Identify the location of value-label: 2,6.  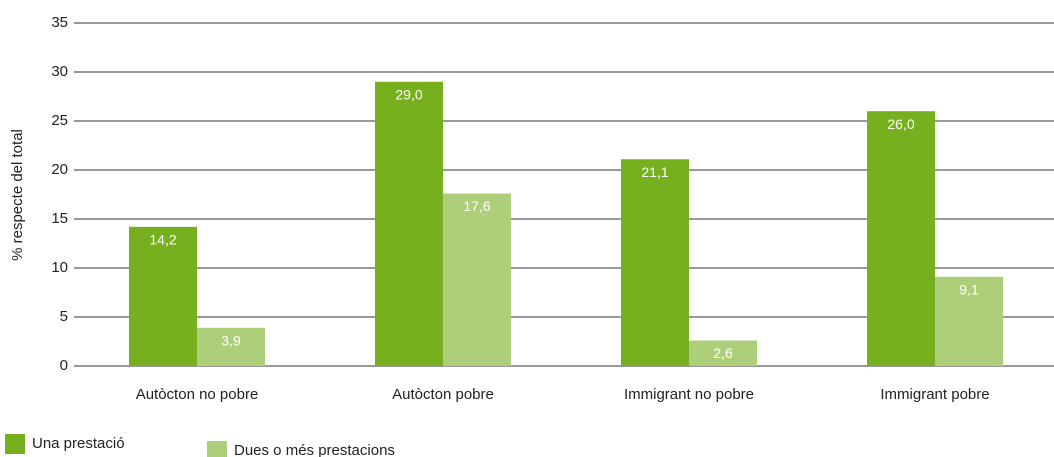
(723, 353).